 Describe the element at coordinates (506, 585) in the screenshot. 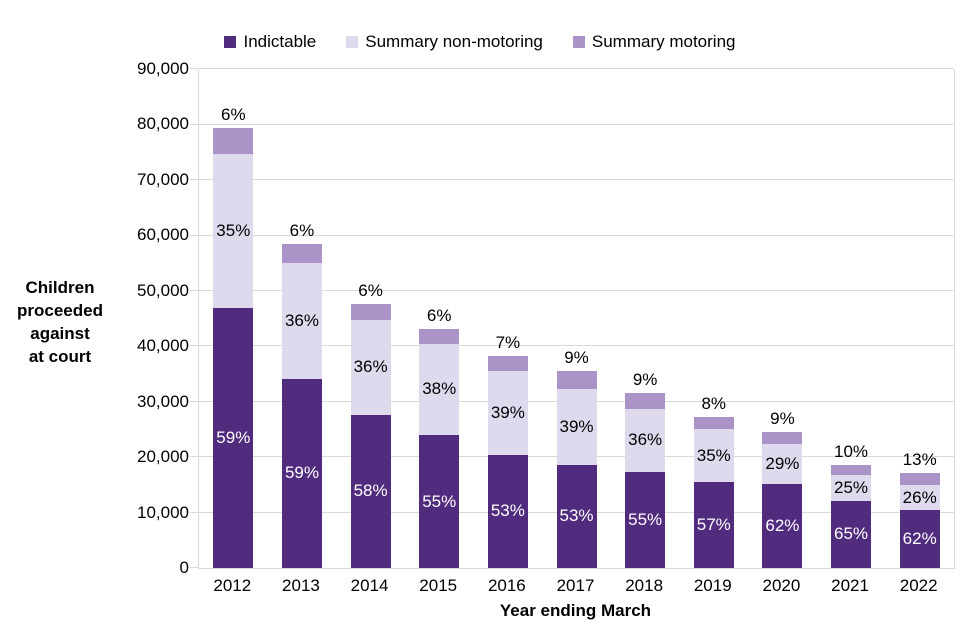

I see `x-tick-label: 2016` at that location.